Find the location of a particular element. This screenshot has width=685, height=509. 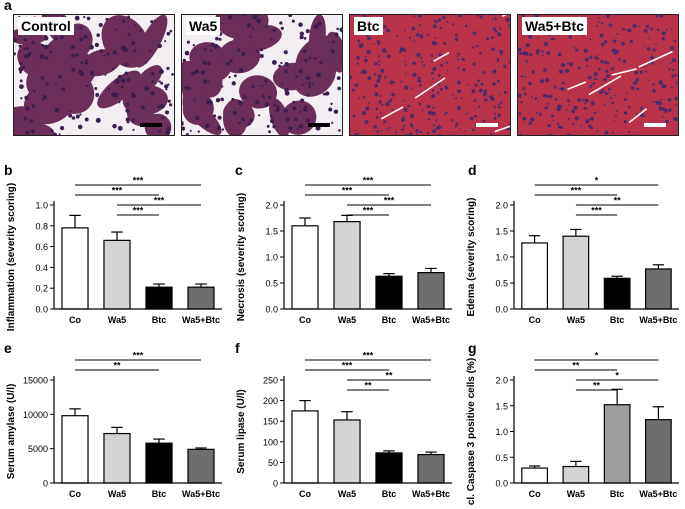

y-tick-label: 0.6 is located at coordinates (41, 247).